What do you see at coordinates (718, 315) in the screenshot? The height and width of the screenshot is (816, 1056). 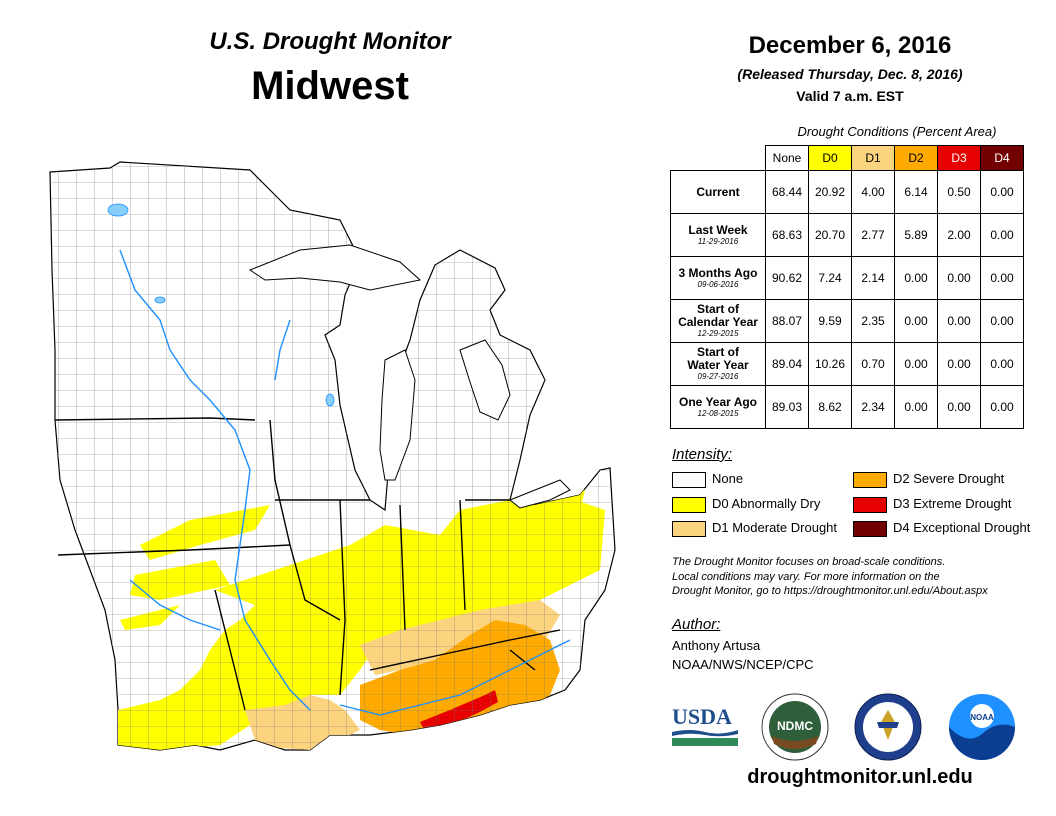 I see `row-label-text: Start of Calendar Year` at bounding box center [718, 315].